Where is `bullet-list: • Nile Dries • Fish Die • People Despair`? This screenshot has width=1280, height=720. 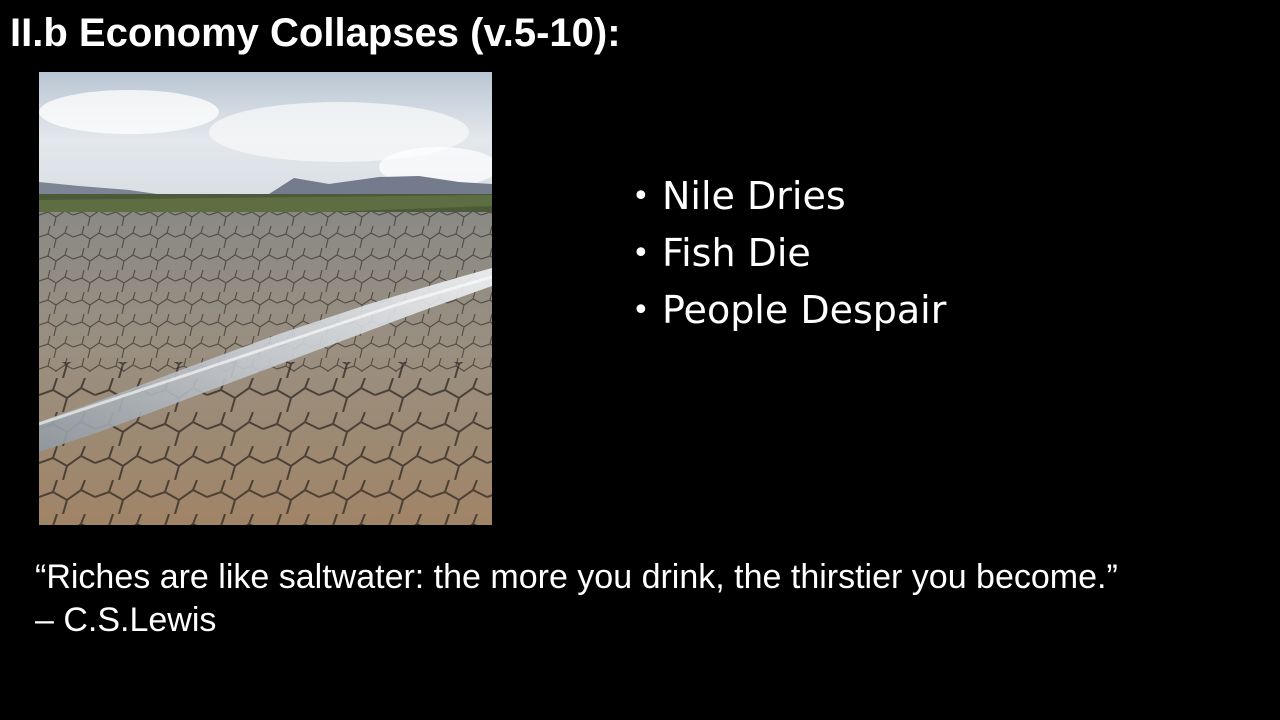
bullet-list: • Nile Dries • Fish Die • People Despair is located at coordinates (789, 253).